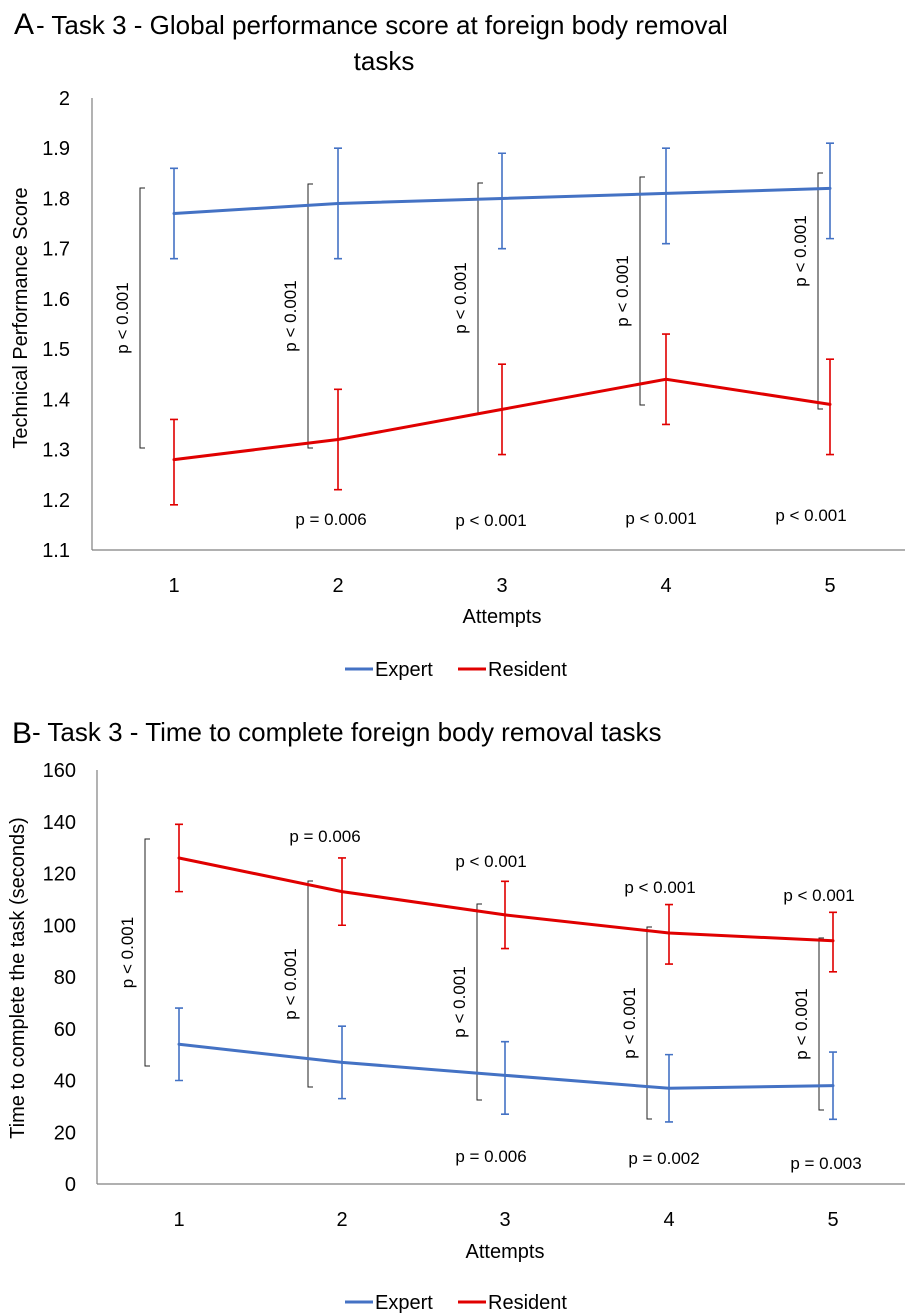  What do you see at coordinates (70, 1185) in the screenshot?
I see `y-tick-label: 0` at bounding box center [70, 1185].